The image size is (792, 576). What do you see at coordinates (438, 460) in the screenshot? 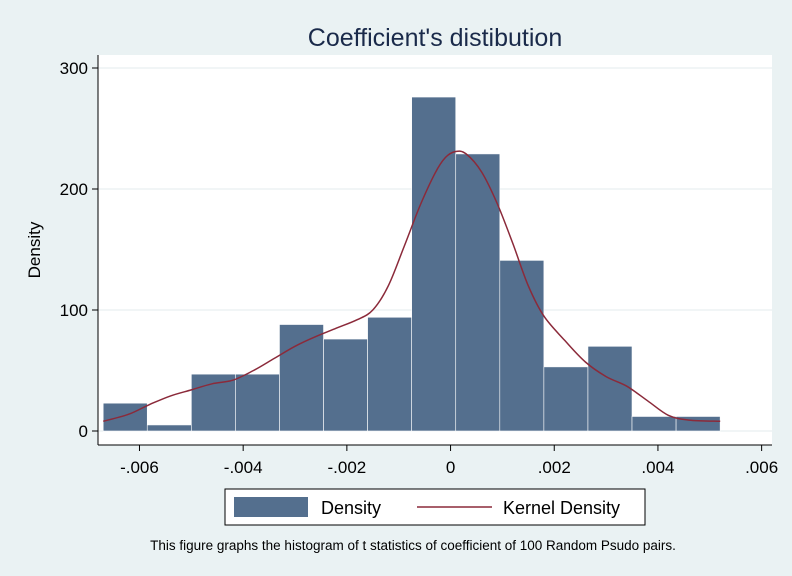
I see `x-axis: -.006 -.004 -.002 0 .002 .004 .006` at bounding box center [438, 460].